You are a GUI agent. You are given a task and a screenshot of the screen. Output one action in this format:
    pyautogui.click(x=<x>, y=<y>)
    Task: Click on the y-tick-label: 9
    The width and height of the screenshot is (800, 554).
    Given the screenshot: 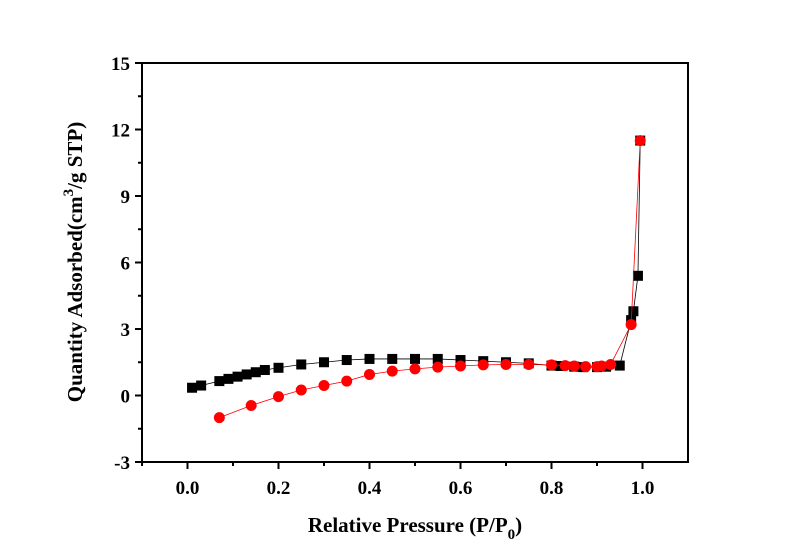 What is the action you would take?
    pyautogui.click(x=126, y=197)
    